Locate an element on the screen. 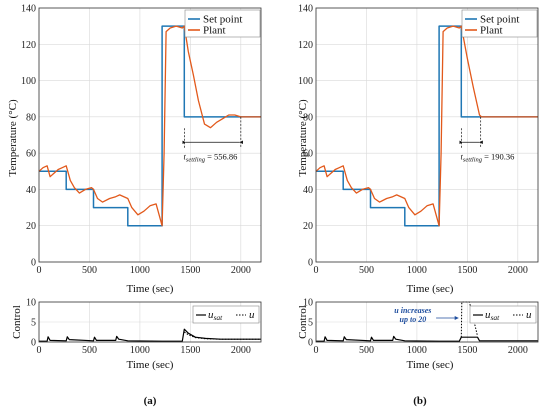 The height and width of the screenshot is (411, 550). xlabel-time-b-bottom: Time (sec) is located at coordinates (430, 365).